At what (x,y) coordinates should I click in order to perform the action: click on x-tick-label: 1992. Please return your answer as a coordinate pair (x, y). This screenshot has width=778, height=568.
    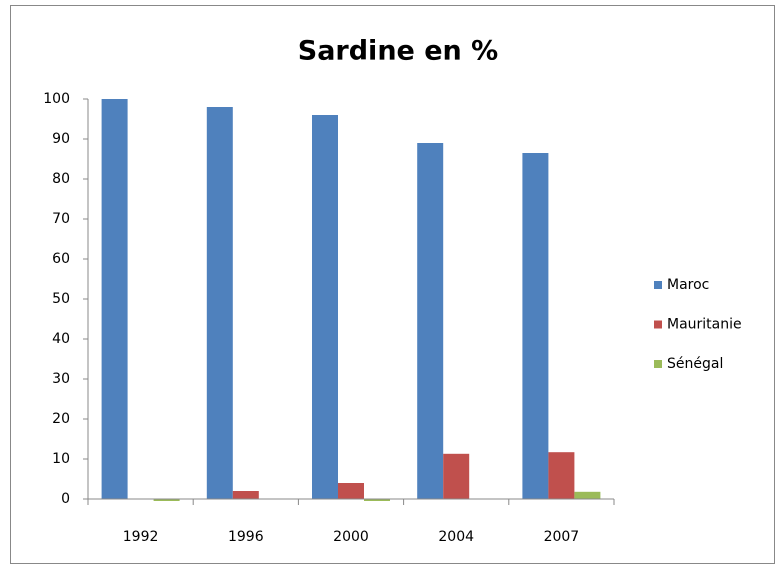
    Looking at the image, I should click on (141, 537).